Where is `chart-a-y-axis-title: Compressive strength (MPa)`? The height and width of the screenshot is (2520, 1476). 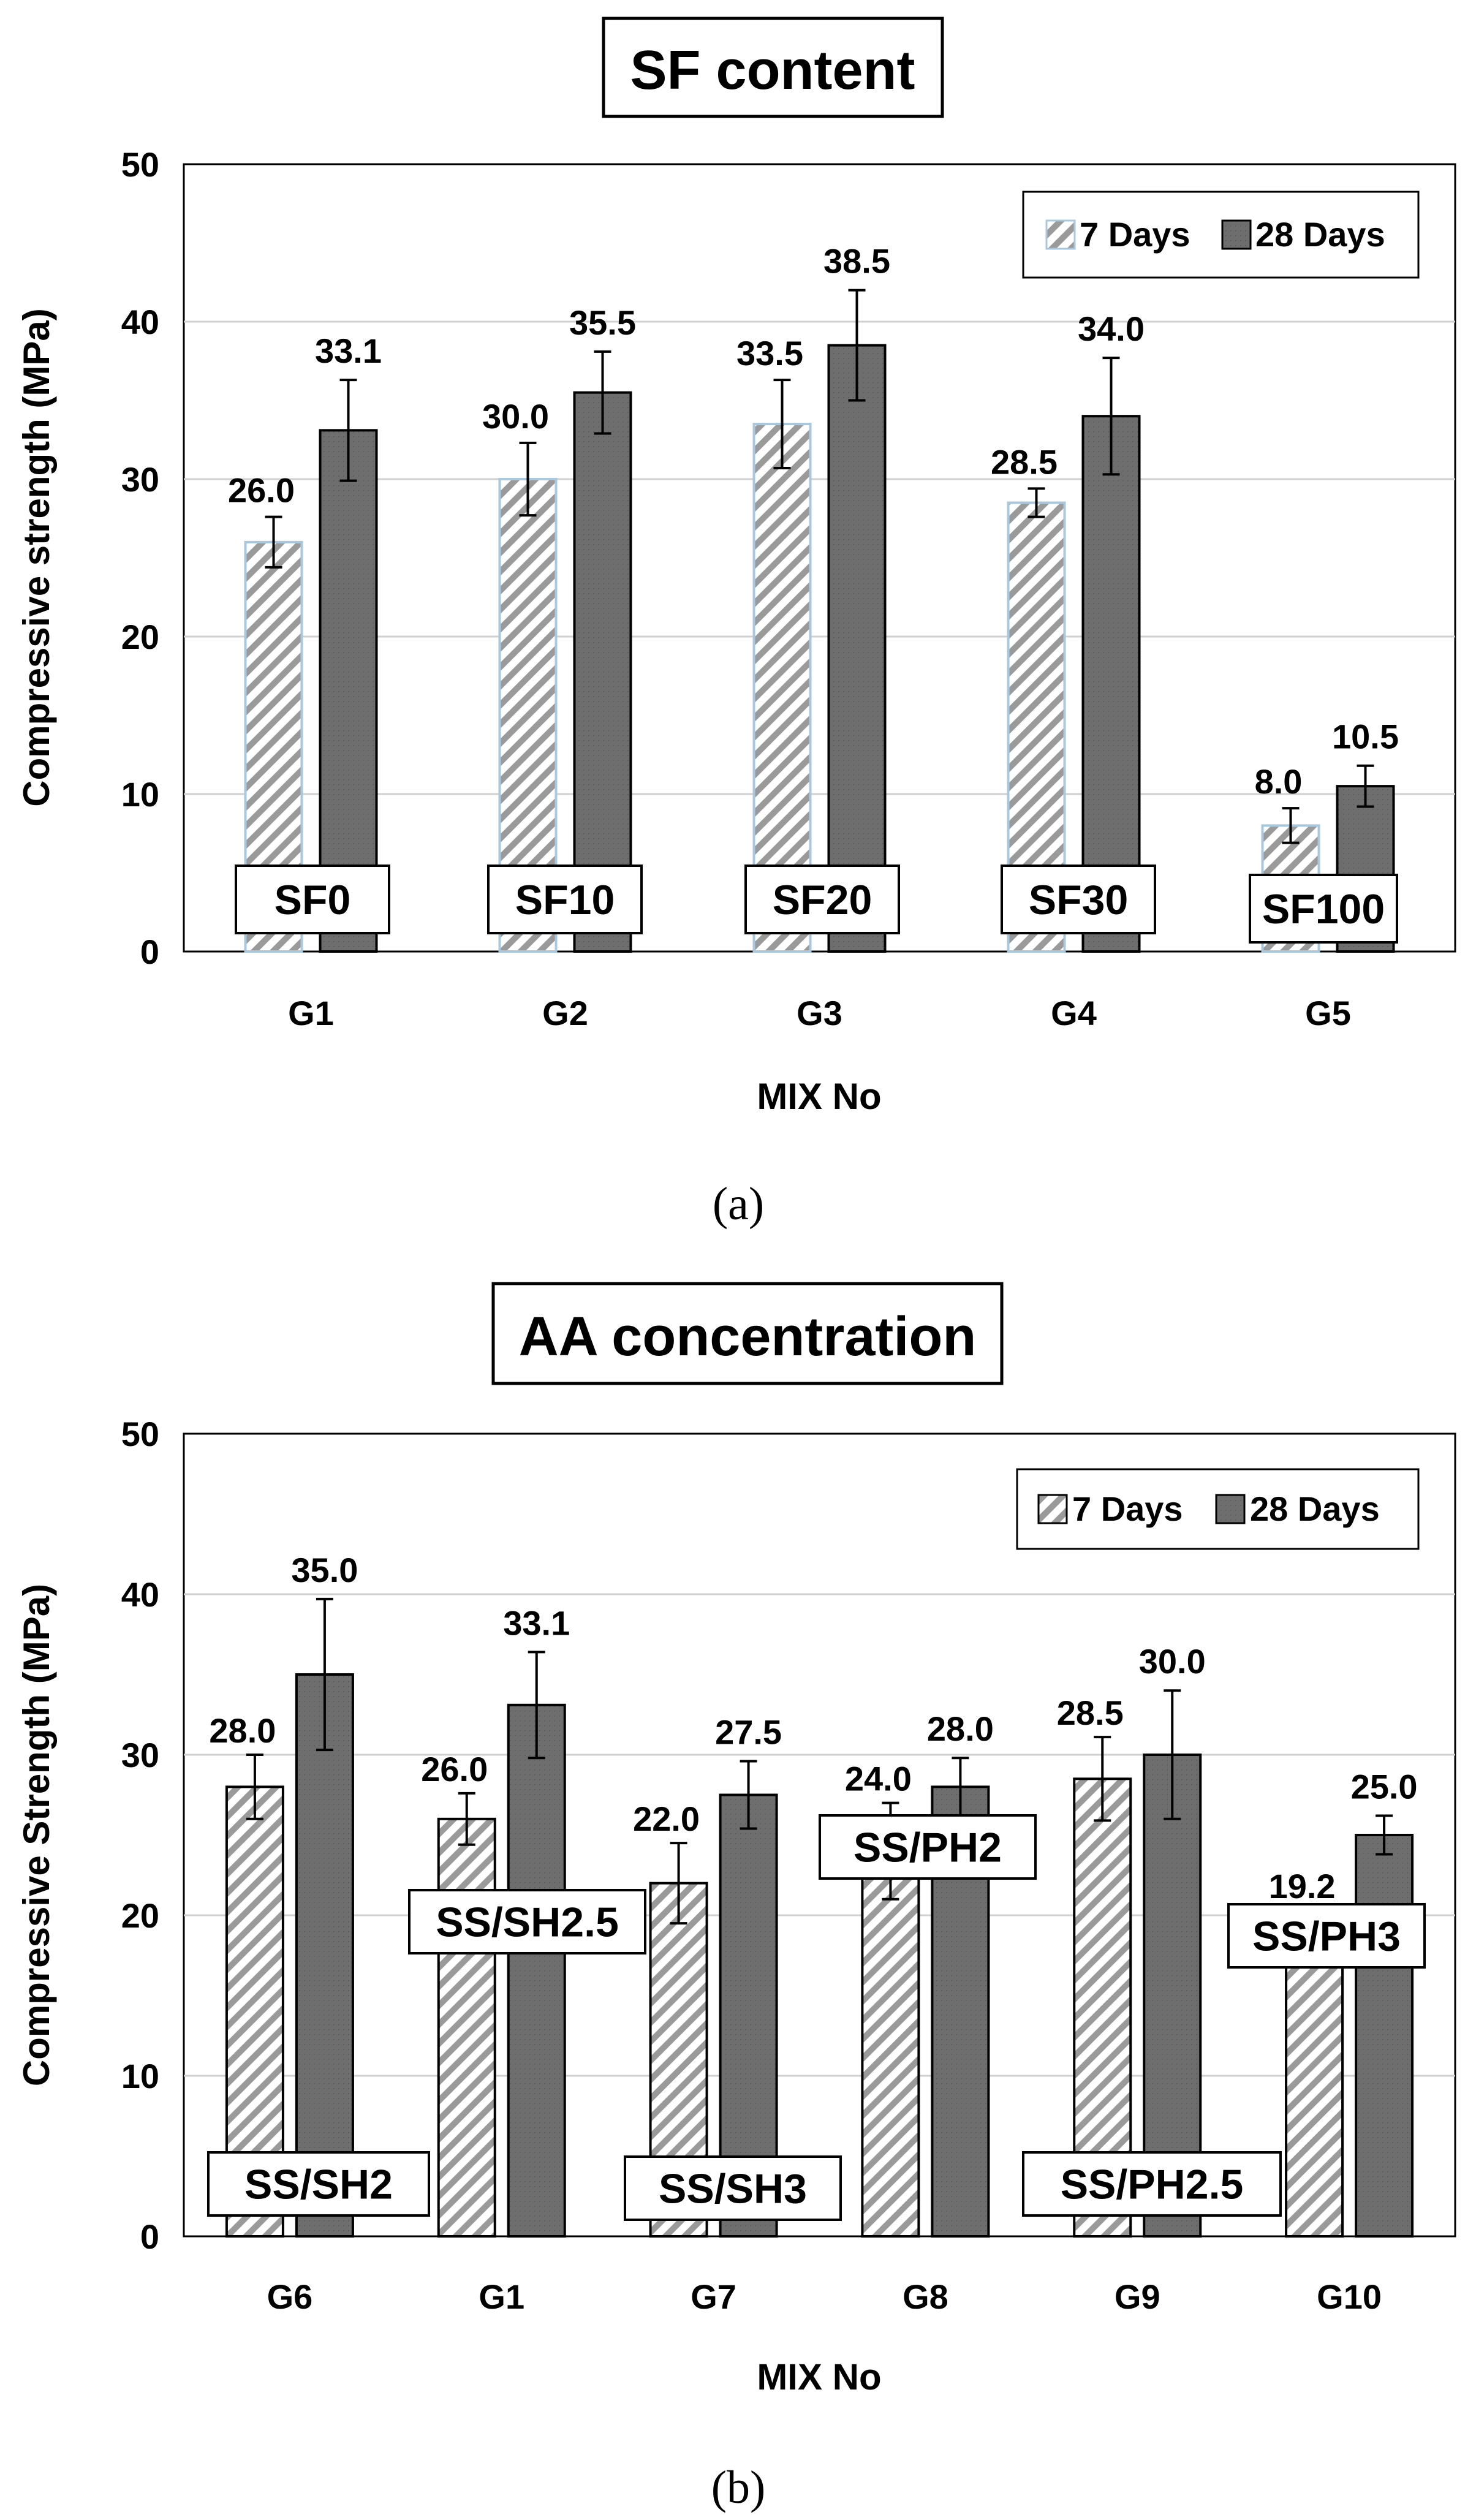
chart-a-y-axis-title: Compressive strength (MPa) is located at coordinates (36, 557).